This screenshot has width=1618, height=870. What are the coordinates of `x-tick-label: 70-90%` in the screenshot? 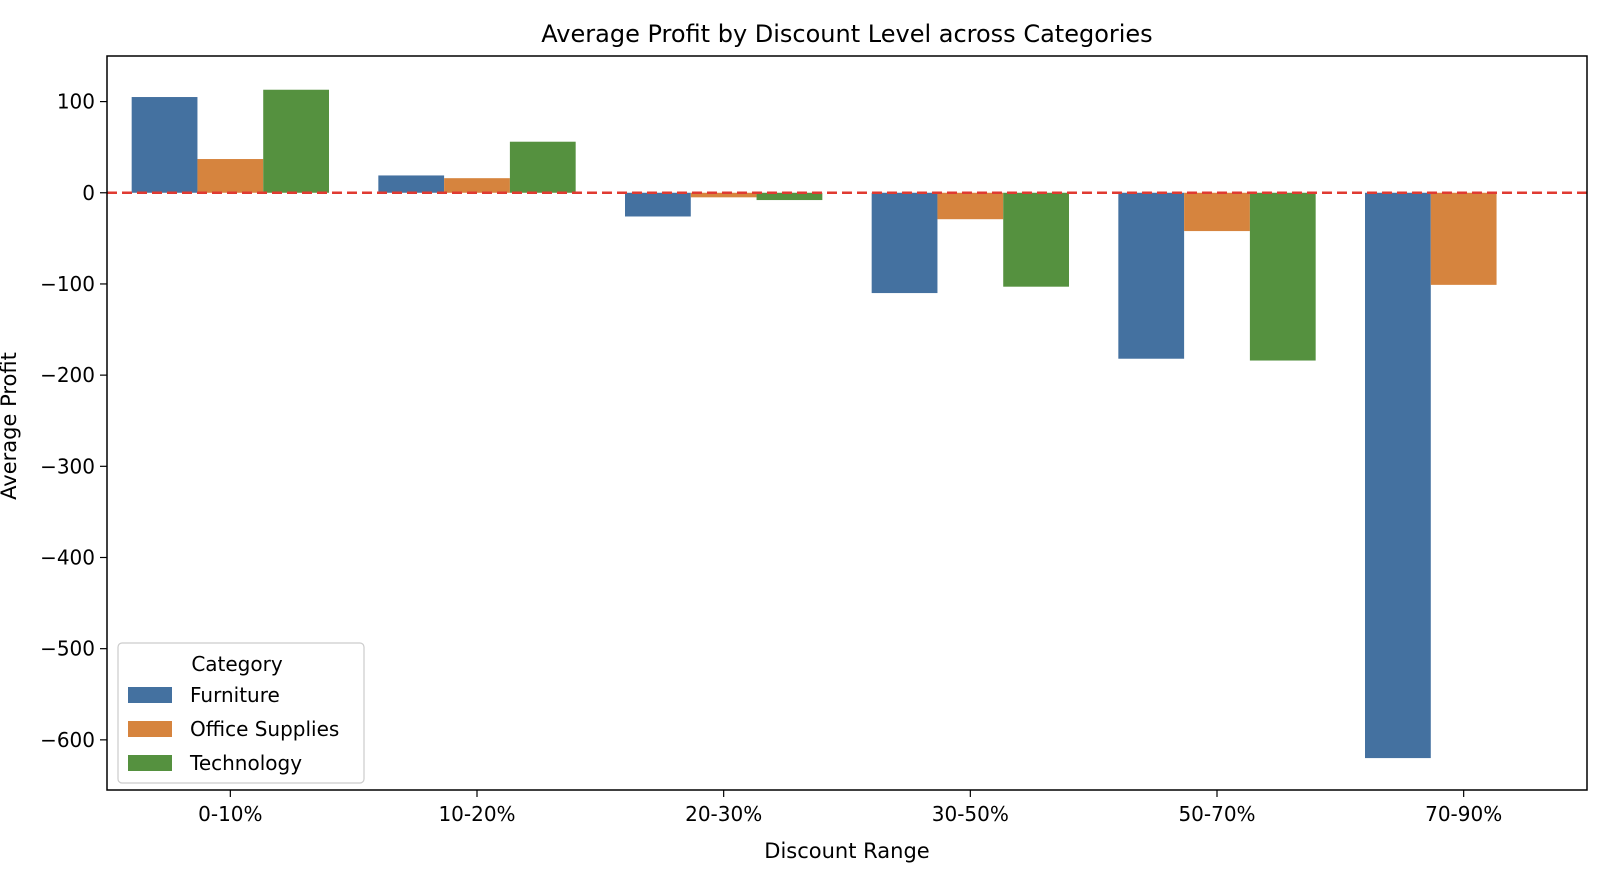 It's located at (1463, 814).